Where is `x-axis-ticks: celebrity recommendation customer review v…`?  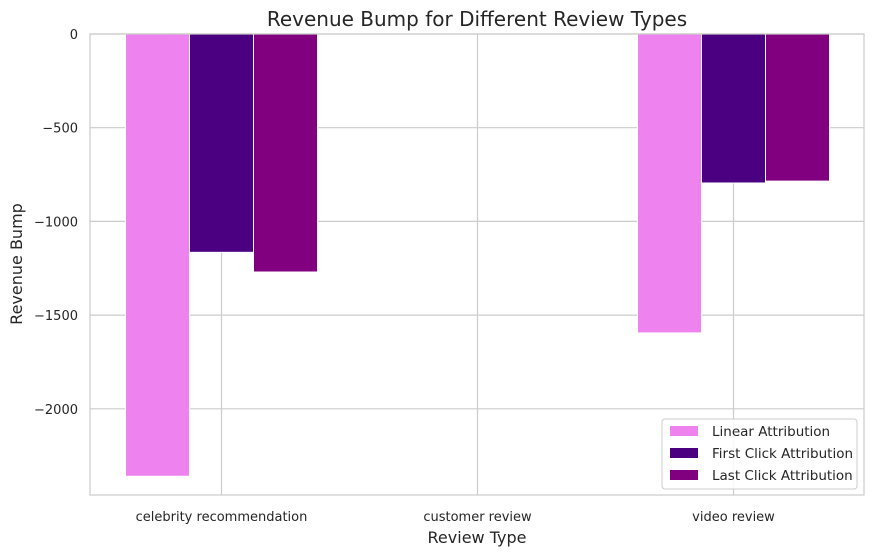 x-axis-ticks: celebrity recommendation customer review v… is located at coordinates (456, 517).